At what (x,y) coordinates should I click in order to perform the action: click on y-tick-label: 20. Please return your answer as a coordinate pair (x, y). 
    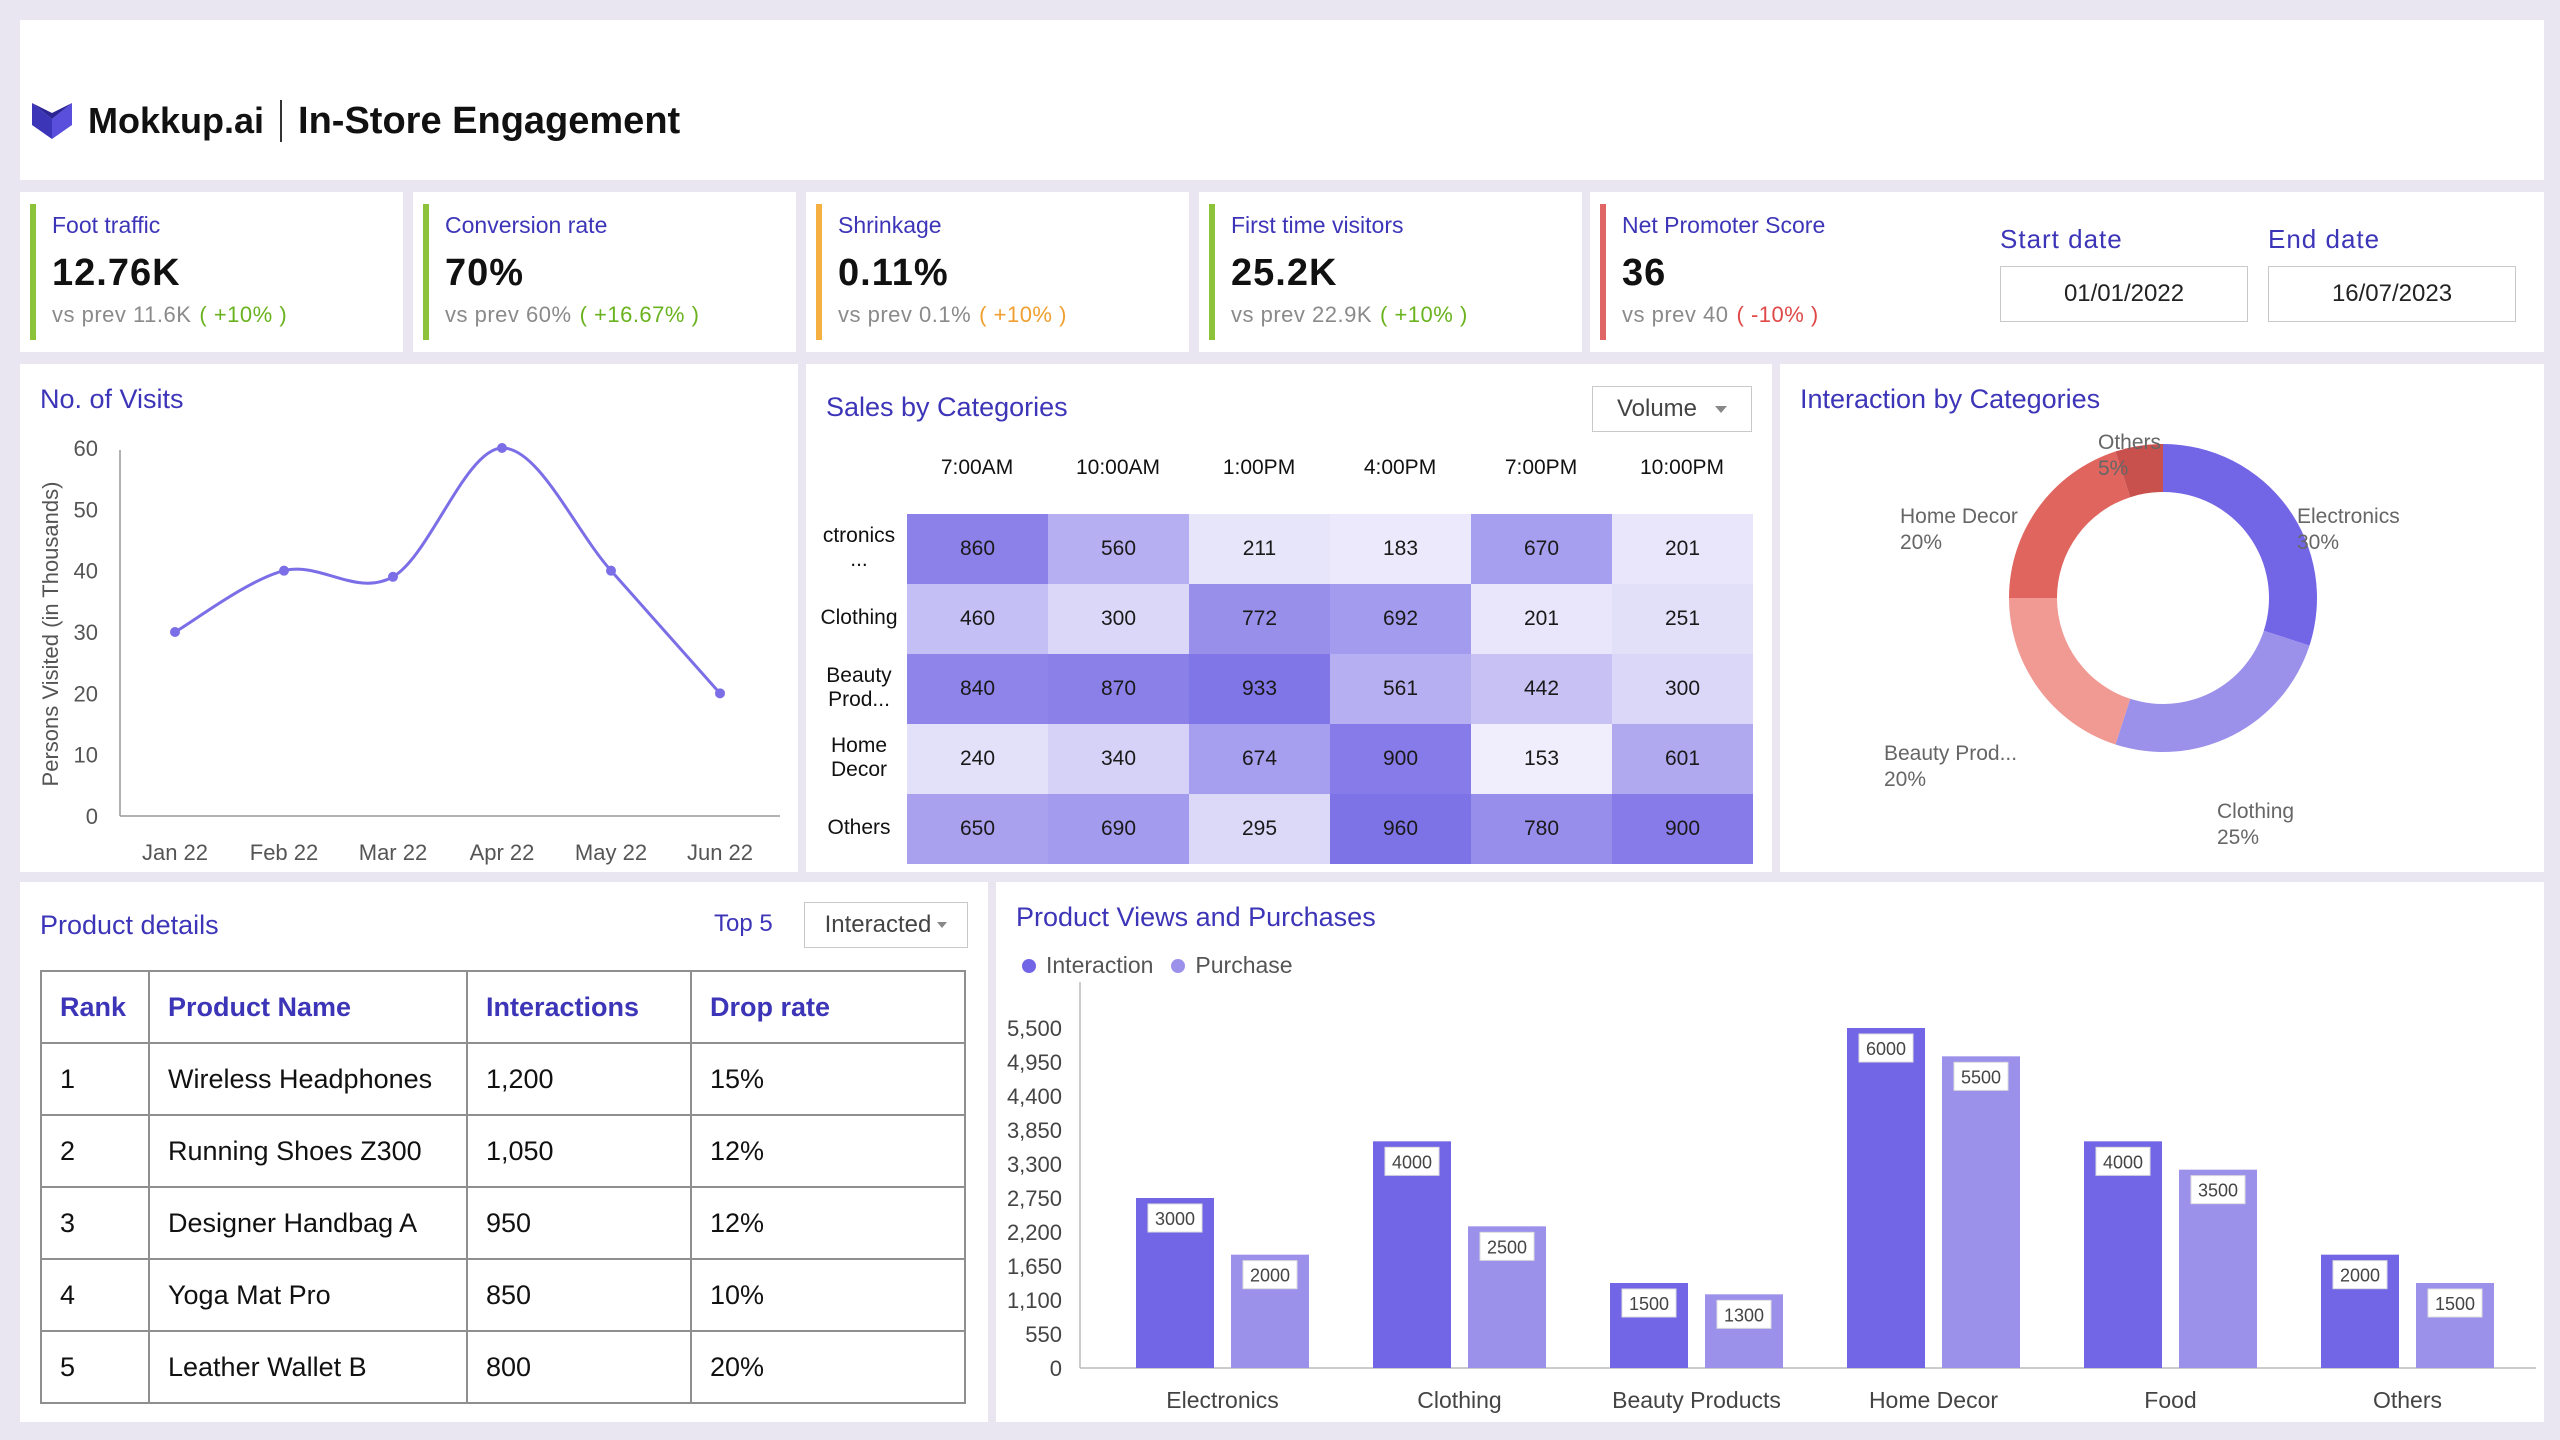
    Looking at the image, I should click on (86, 693).